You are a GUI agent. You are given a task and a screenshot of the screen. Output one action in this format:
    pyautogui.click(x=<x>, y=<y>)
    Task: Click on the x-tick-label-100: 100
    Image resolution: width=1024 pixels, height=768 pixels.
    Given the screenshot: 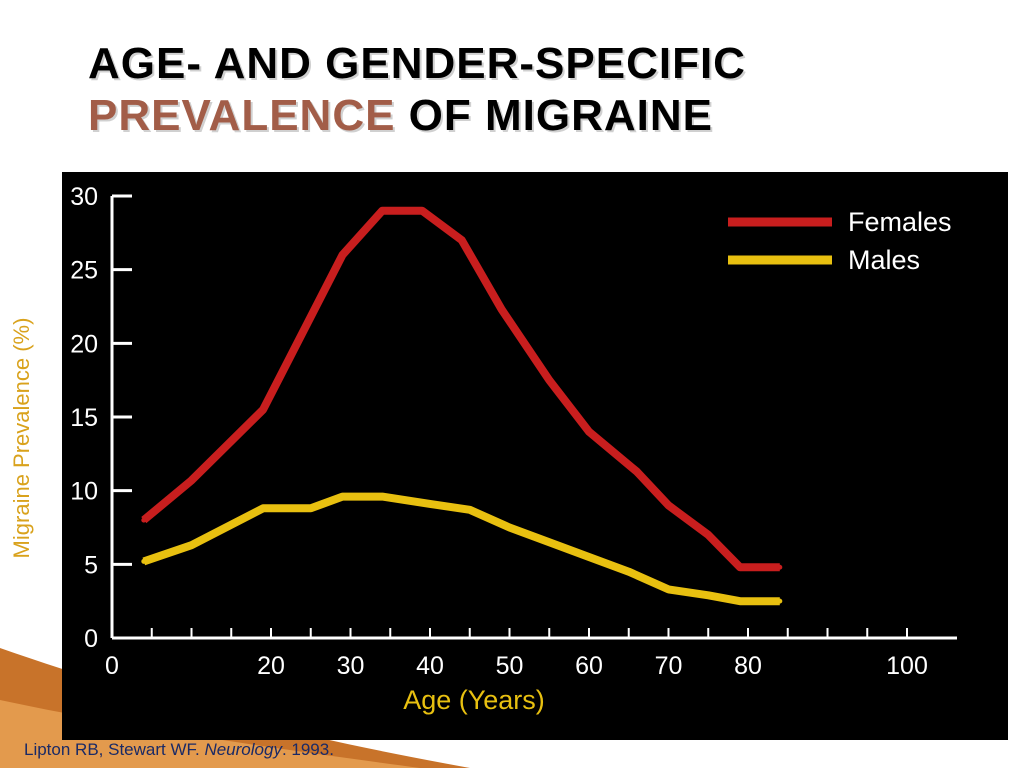 What is the action you would take?
    pyautogui.click(x=907, y=666)
    